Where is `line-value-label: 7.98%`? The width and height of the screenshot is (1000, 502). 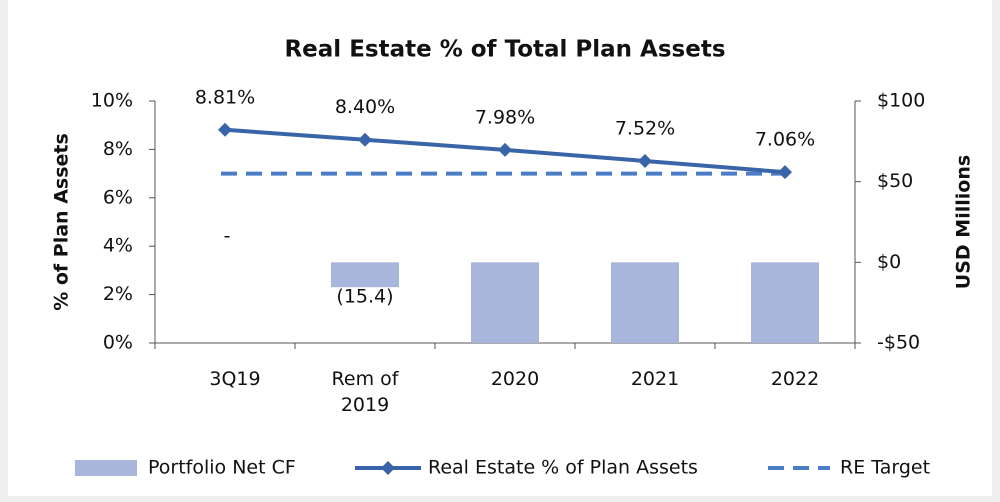 line-value-label: 7.98% is located at coordinates (505, 117).